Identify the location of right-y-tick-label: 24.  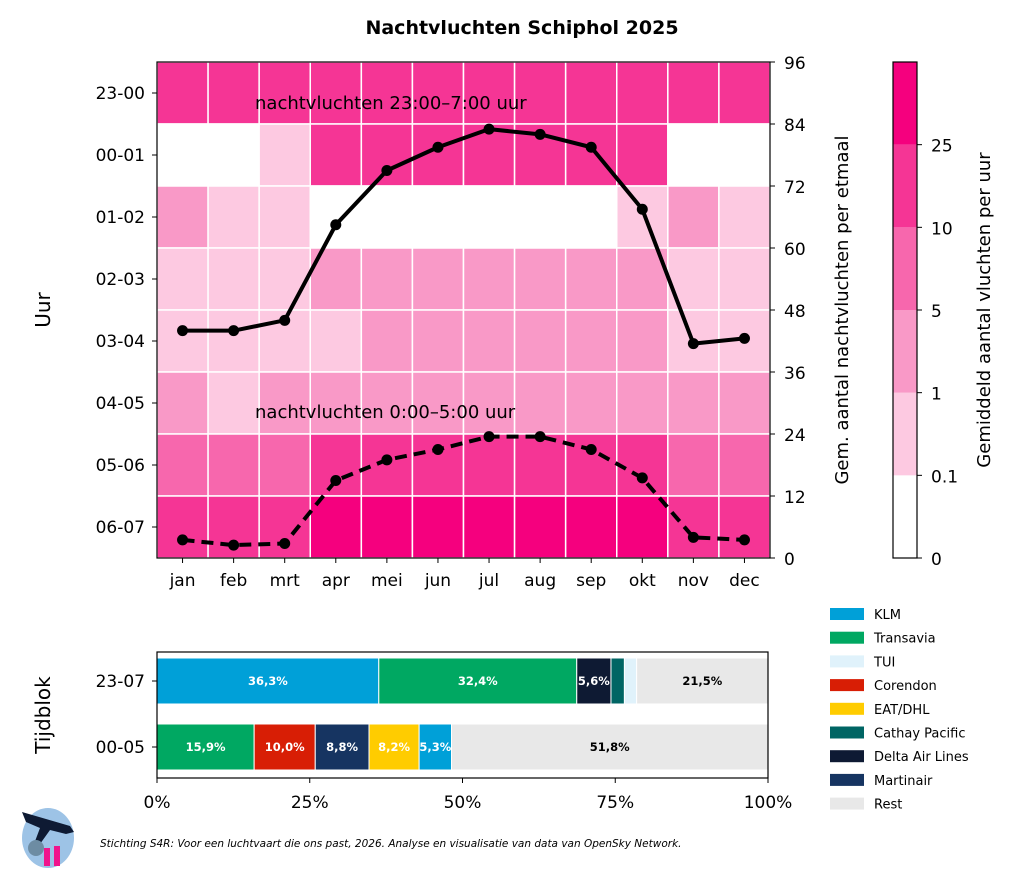
(795, 436).